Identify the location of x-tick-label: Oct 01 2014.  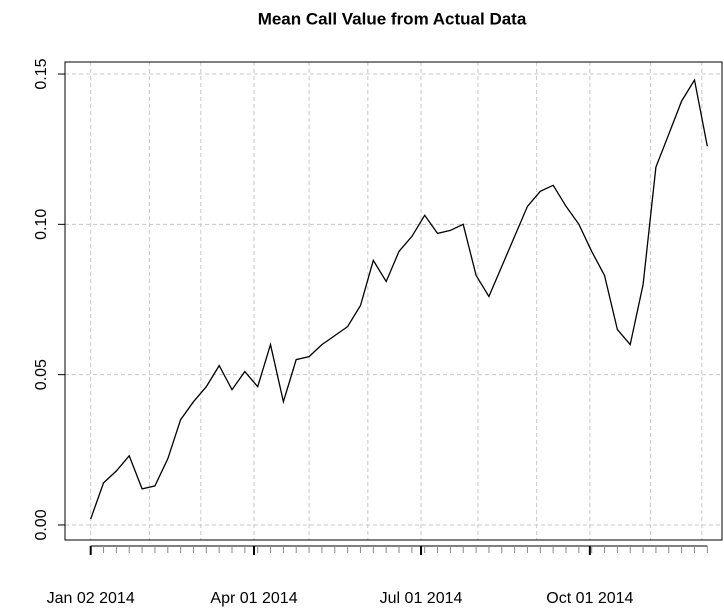
(589, 598).